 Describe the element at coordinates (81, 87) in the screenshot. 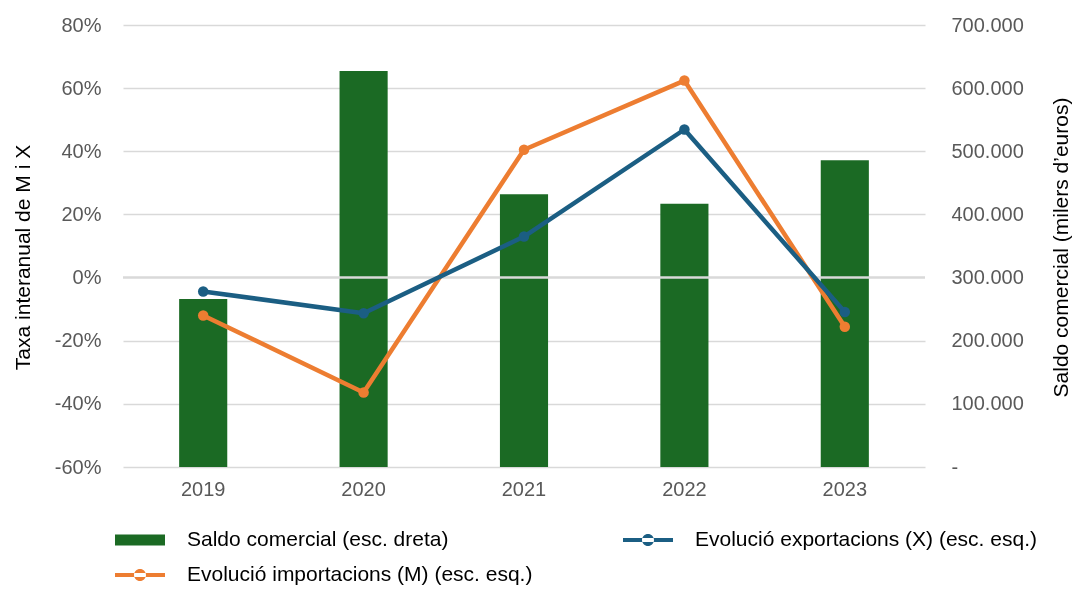

I see `y-tick-label: 60%` at that location.